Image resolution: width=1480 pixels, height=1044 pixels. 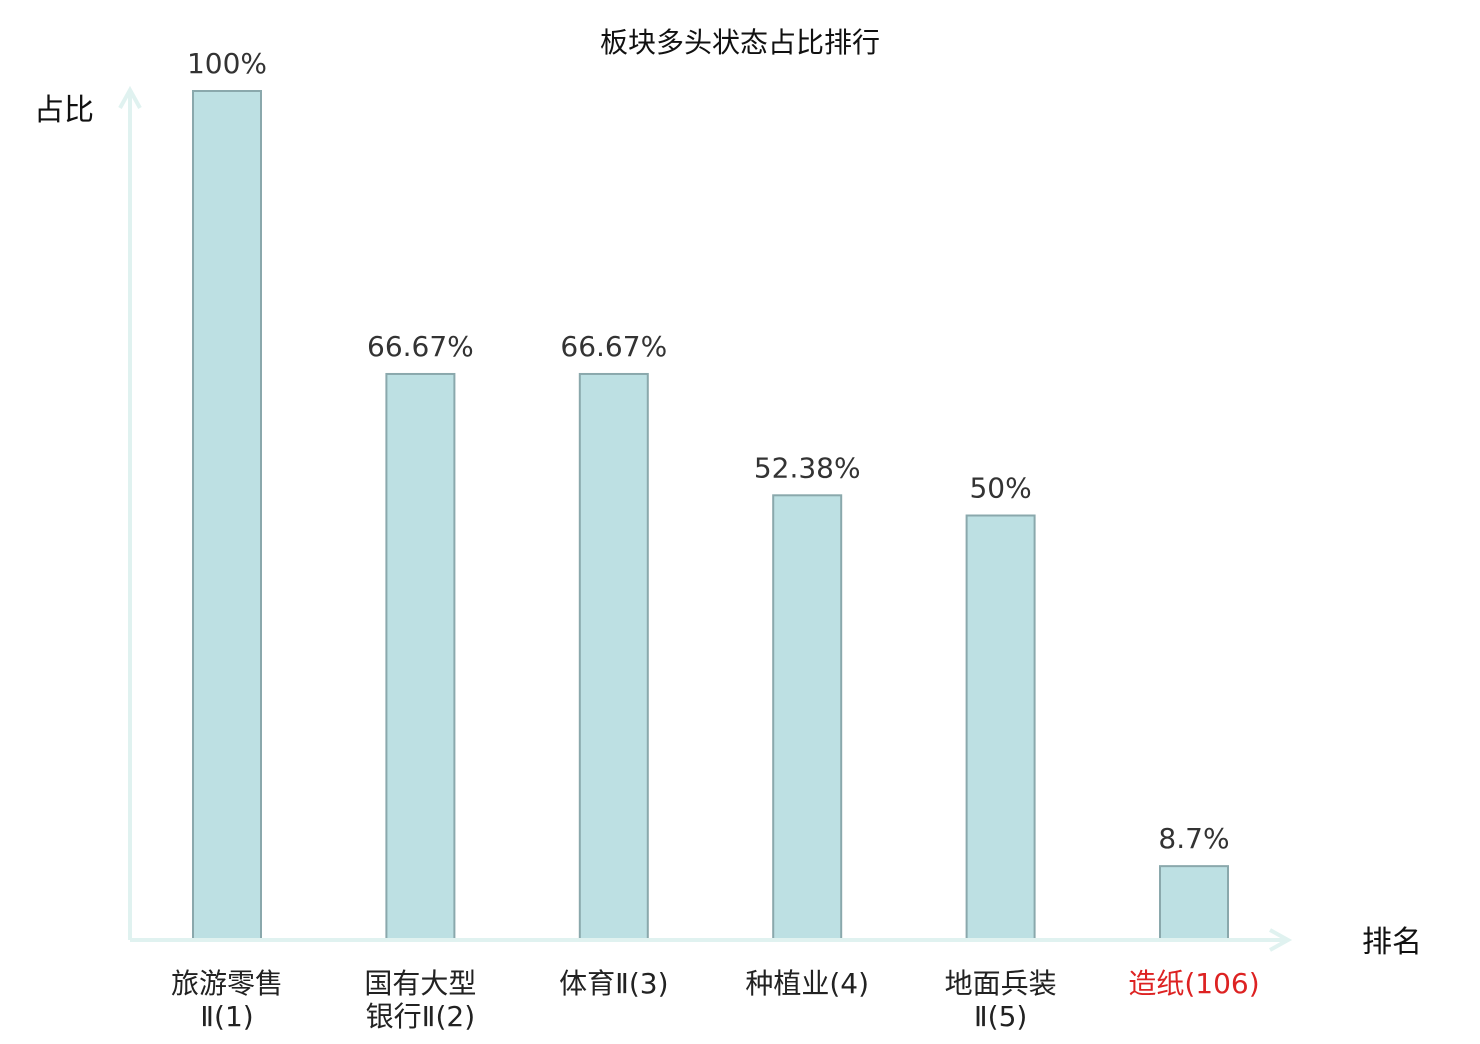 I want to click on chart-title: 板块多头状态占比排行, so click(x=740, y=42).